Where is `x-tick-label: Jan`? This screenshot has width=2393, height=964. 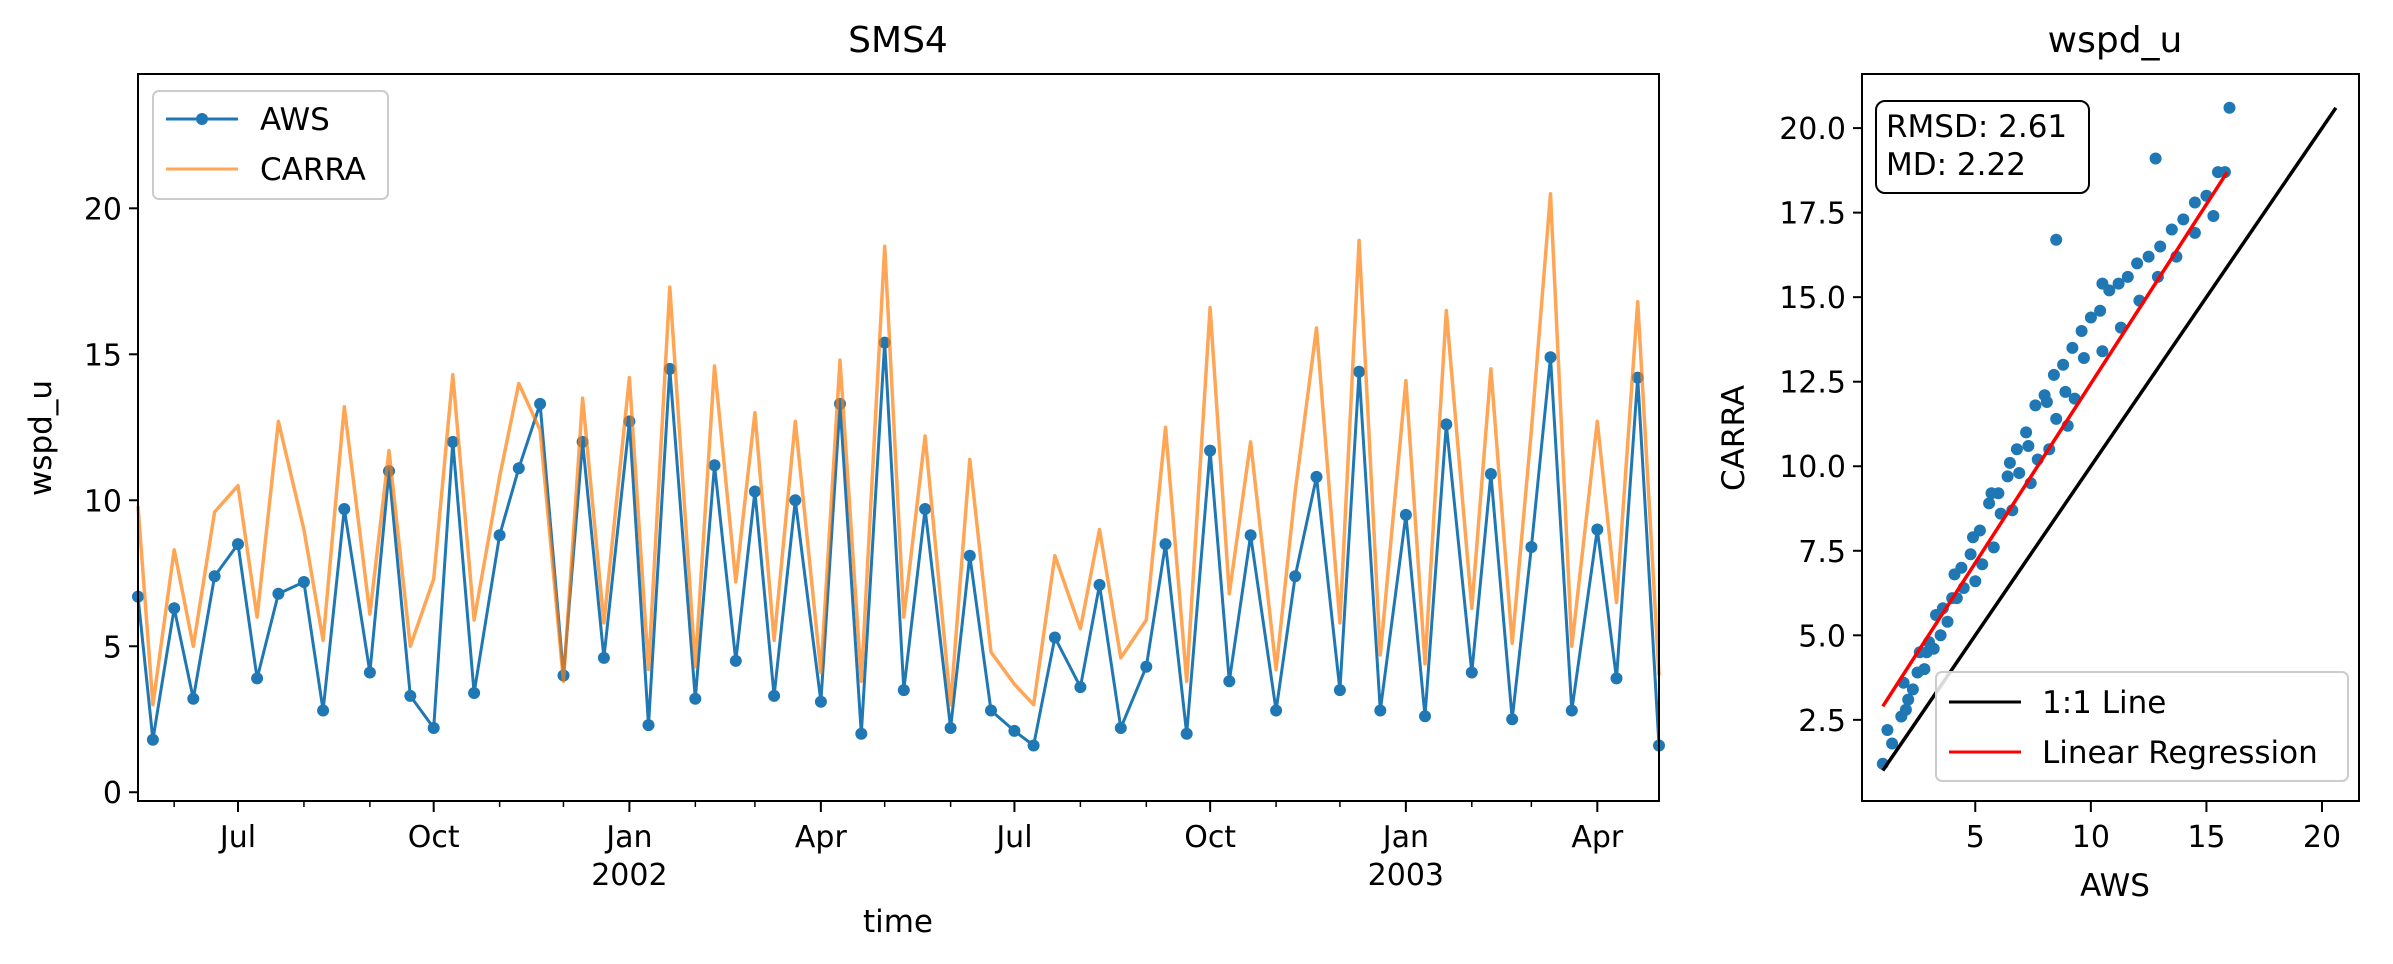
x-tick-label: Jan is located at coordinates (628, 837).